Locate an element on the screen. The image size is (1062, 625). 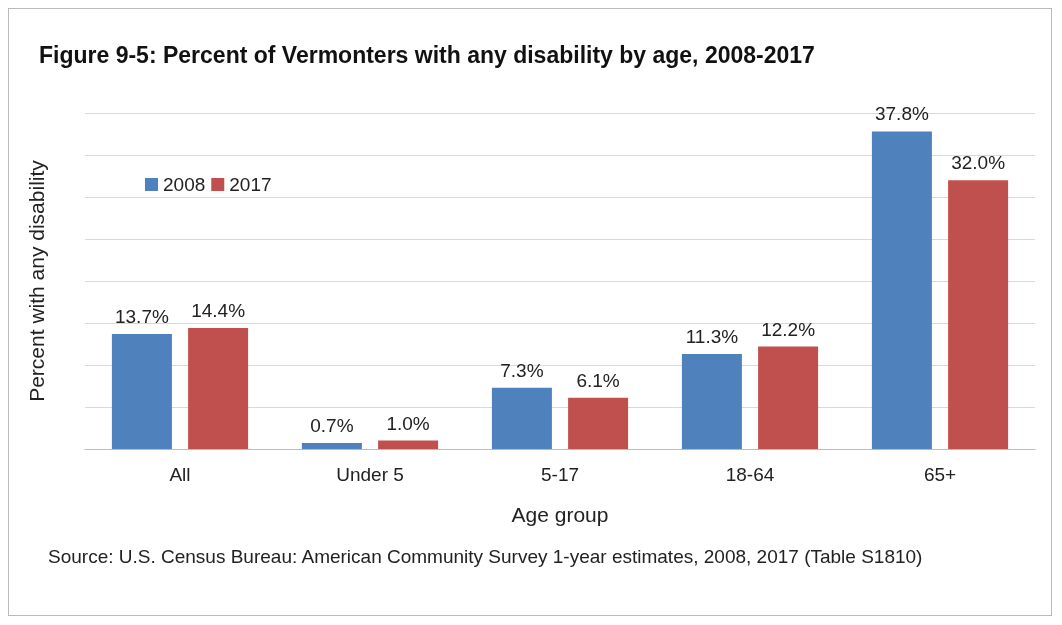
data-label: 7.3% is located at coordinates (522, 370).